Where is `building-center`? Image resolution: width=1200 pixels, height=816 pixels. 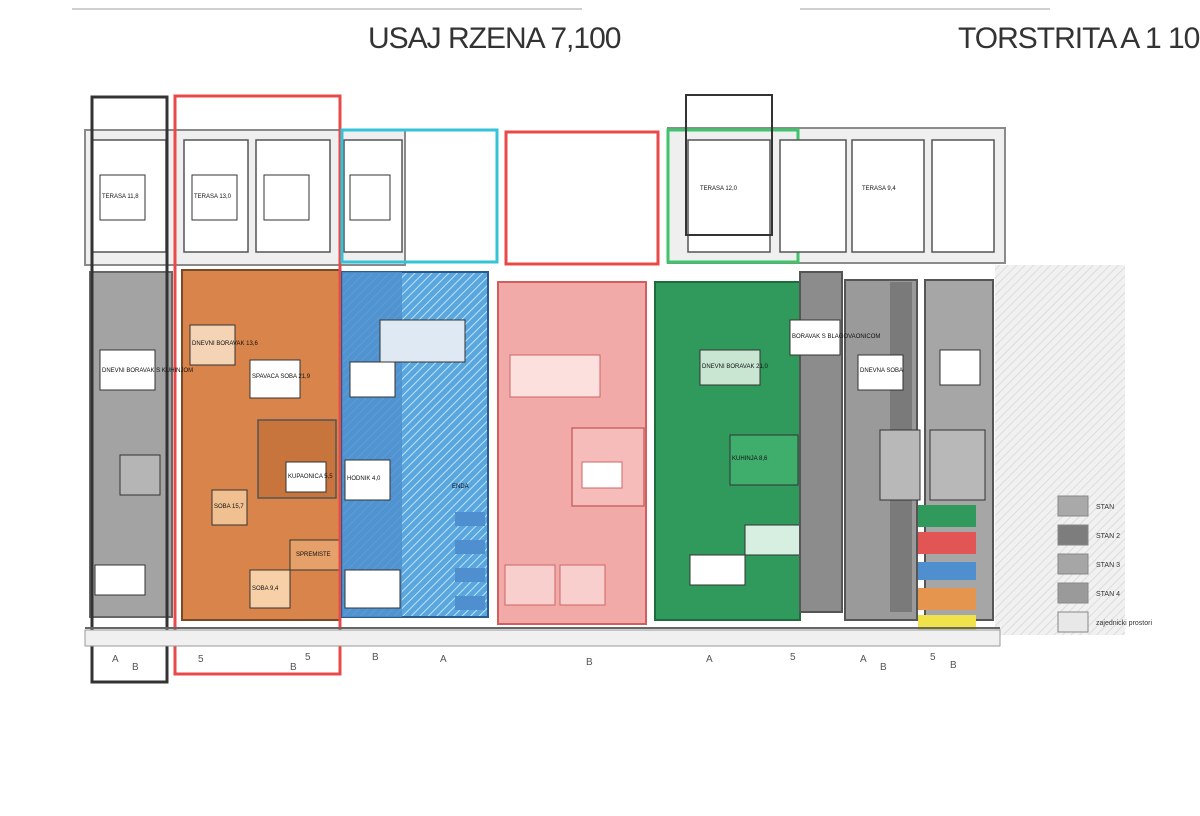 building-center is located at coordinates (578, 377).